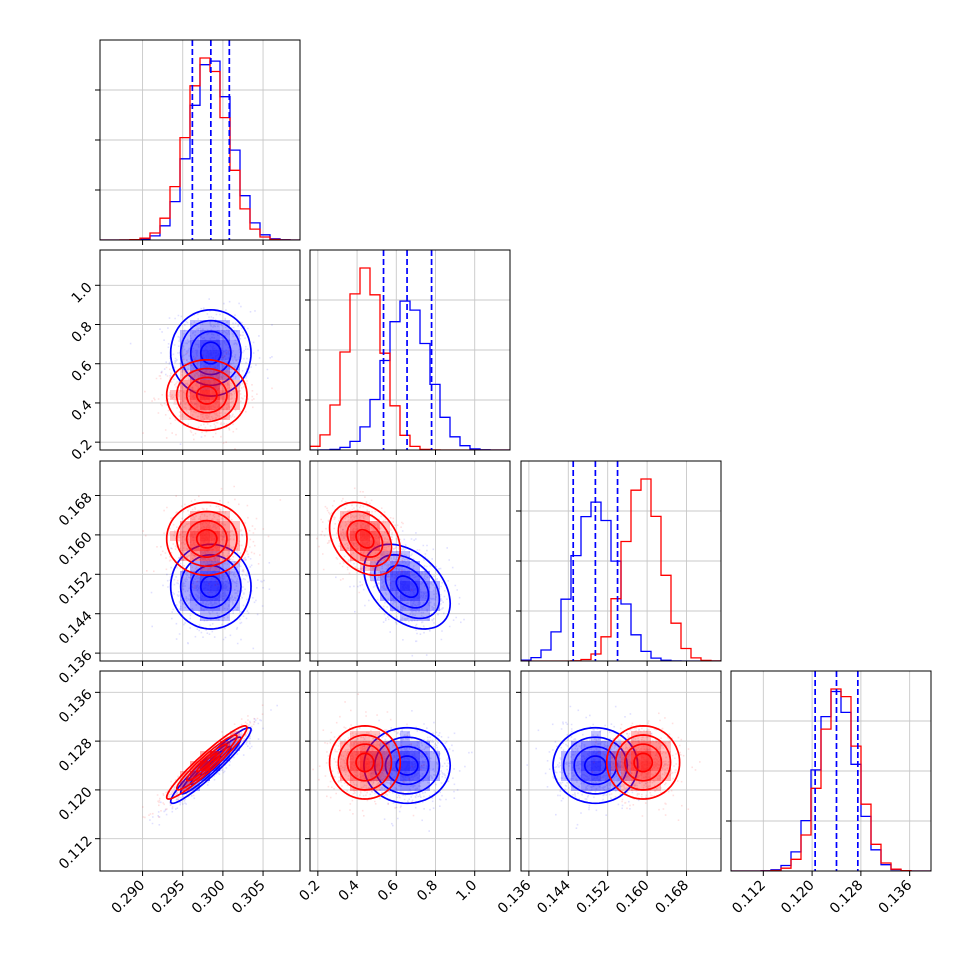 Image resolution: width=970 pixels, height=970 pixels. Describe the element at coordinates (594, 897) in the screenshot. I see `x-tick-label: 0.152` at that location.